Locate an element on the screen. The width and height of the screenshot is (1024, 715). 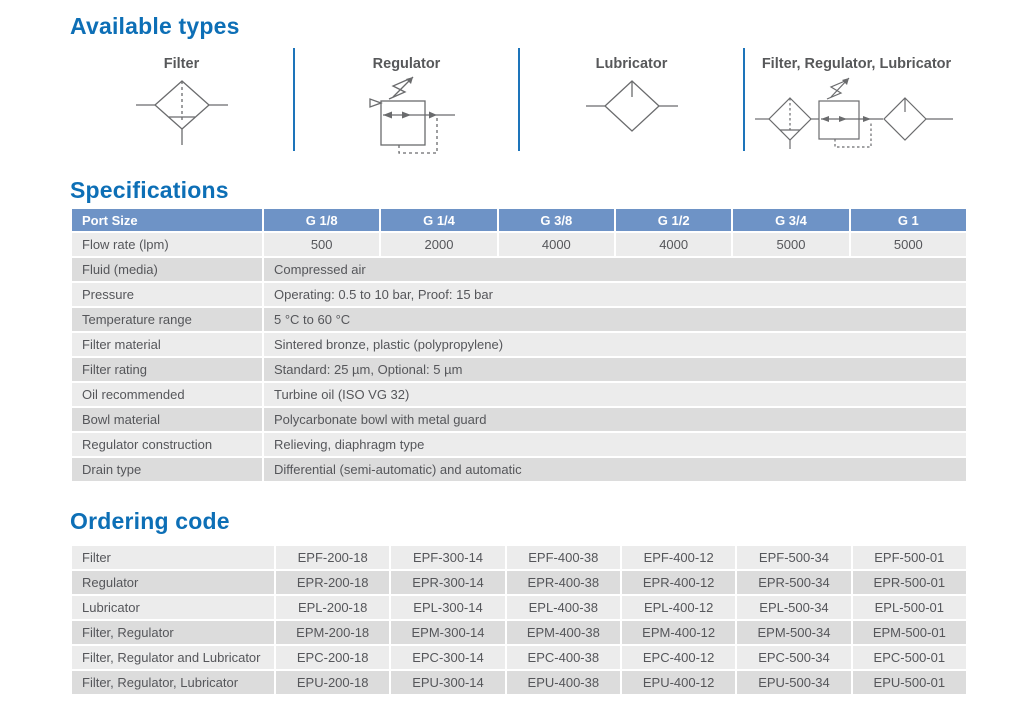
order-code: EPL-500-34 is located at coordinates (794, 607).